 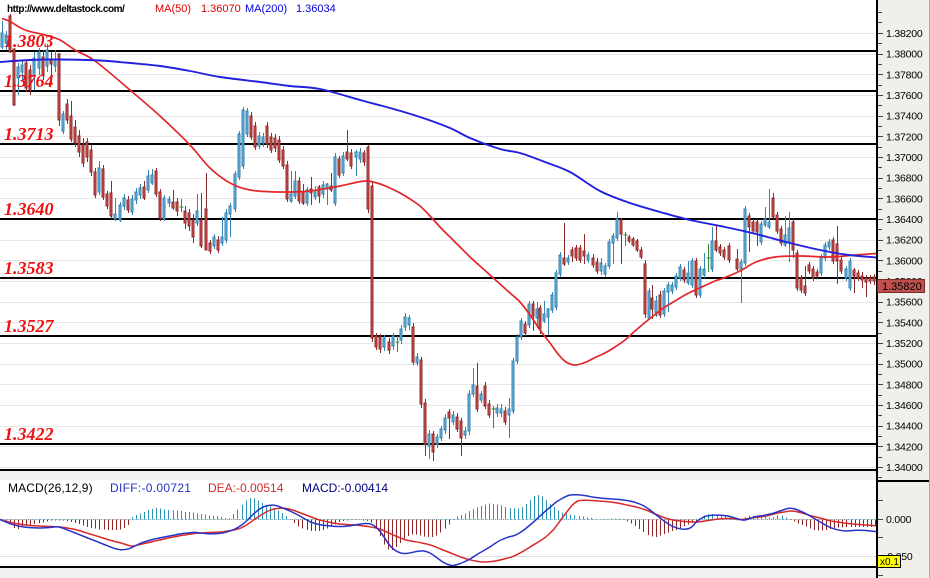 What do you see at coordinates (173, 9) in the screenshot?
I see `svg-text: MA(50)` at bounding box center [173, 9].